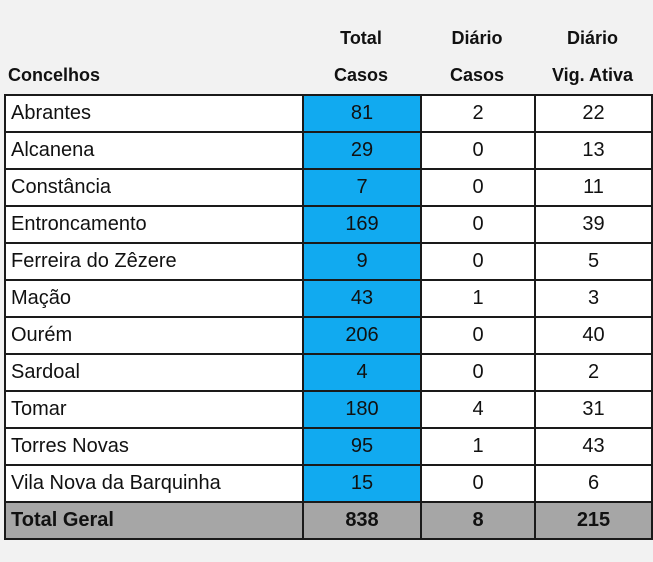 Image resolution: width=653 pixels, height=562 pixels. I want to click on header-vig-line1: Diário, so click(592, 38).